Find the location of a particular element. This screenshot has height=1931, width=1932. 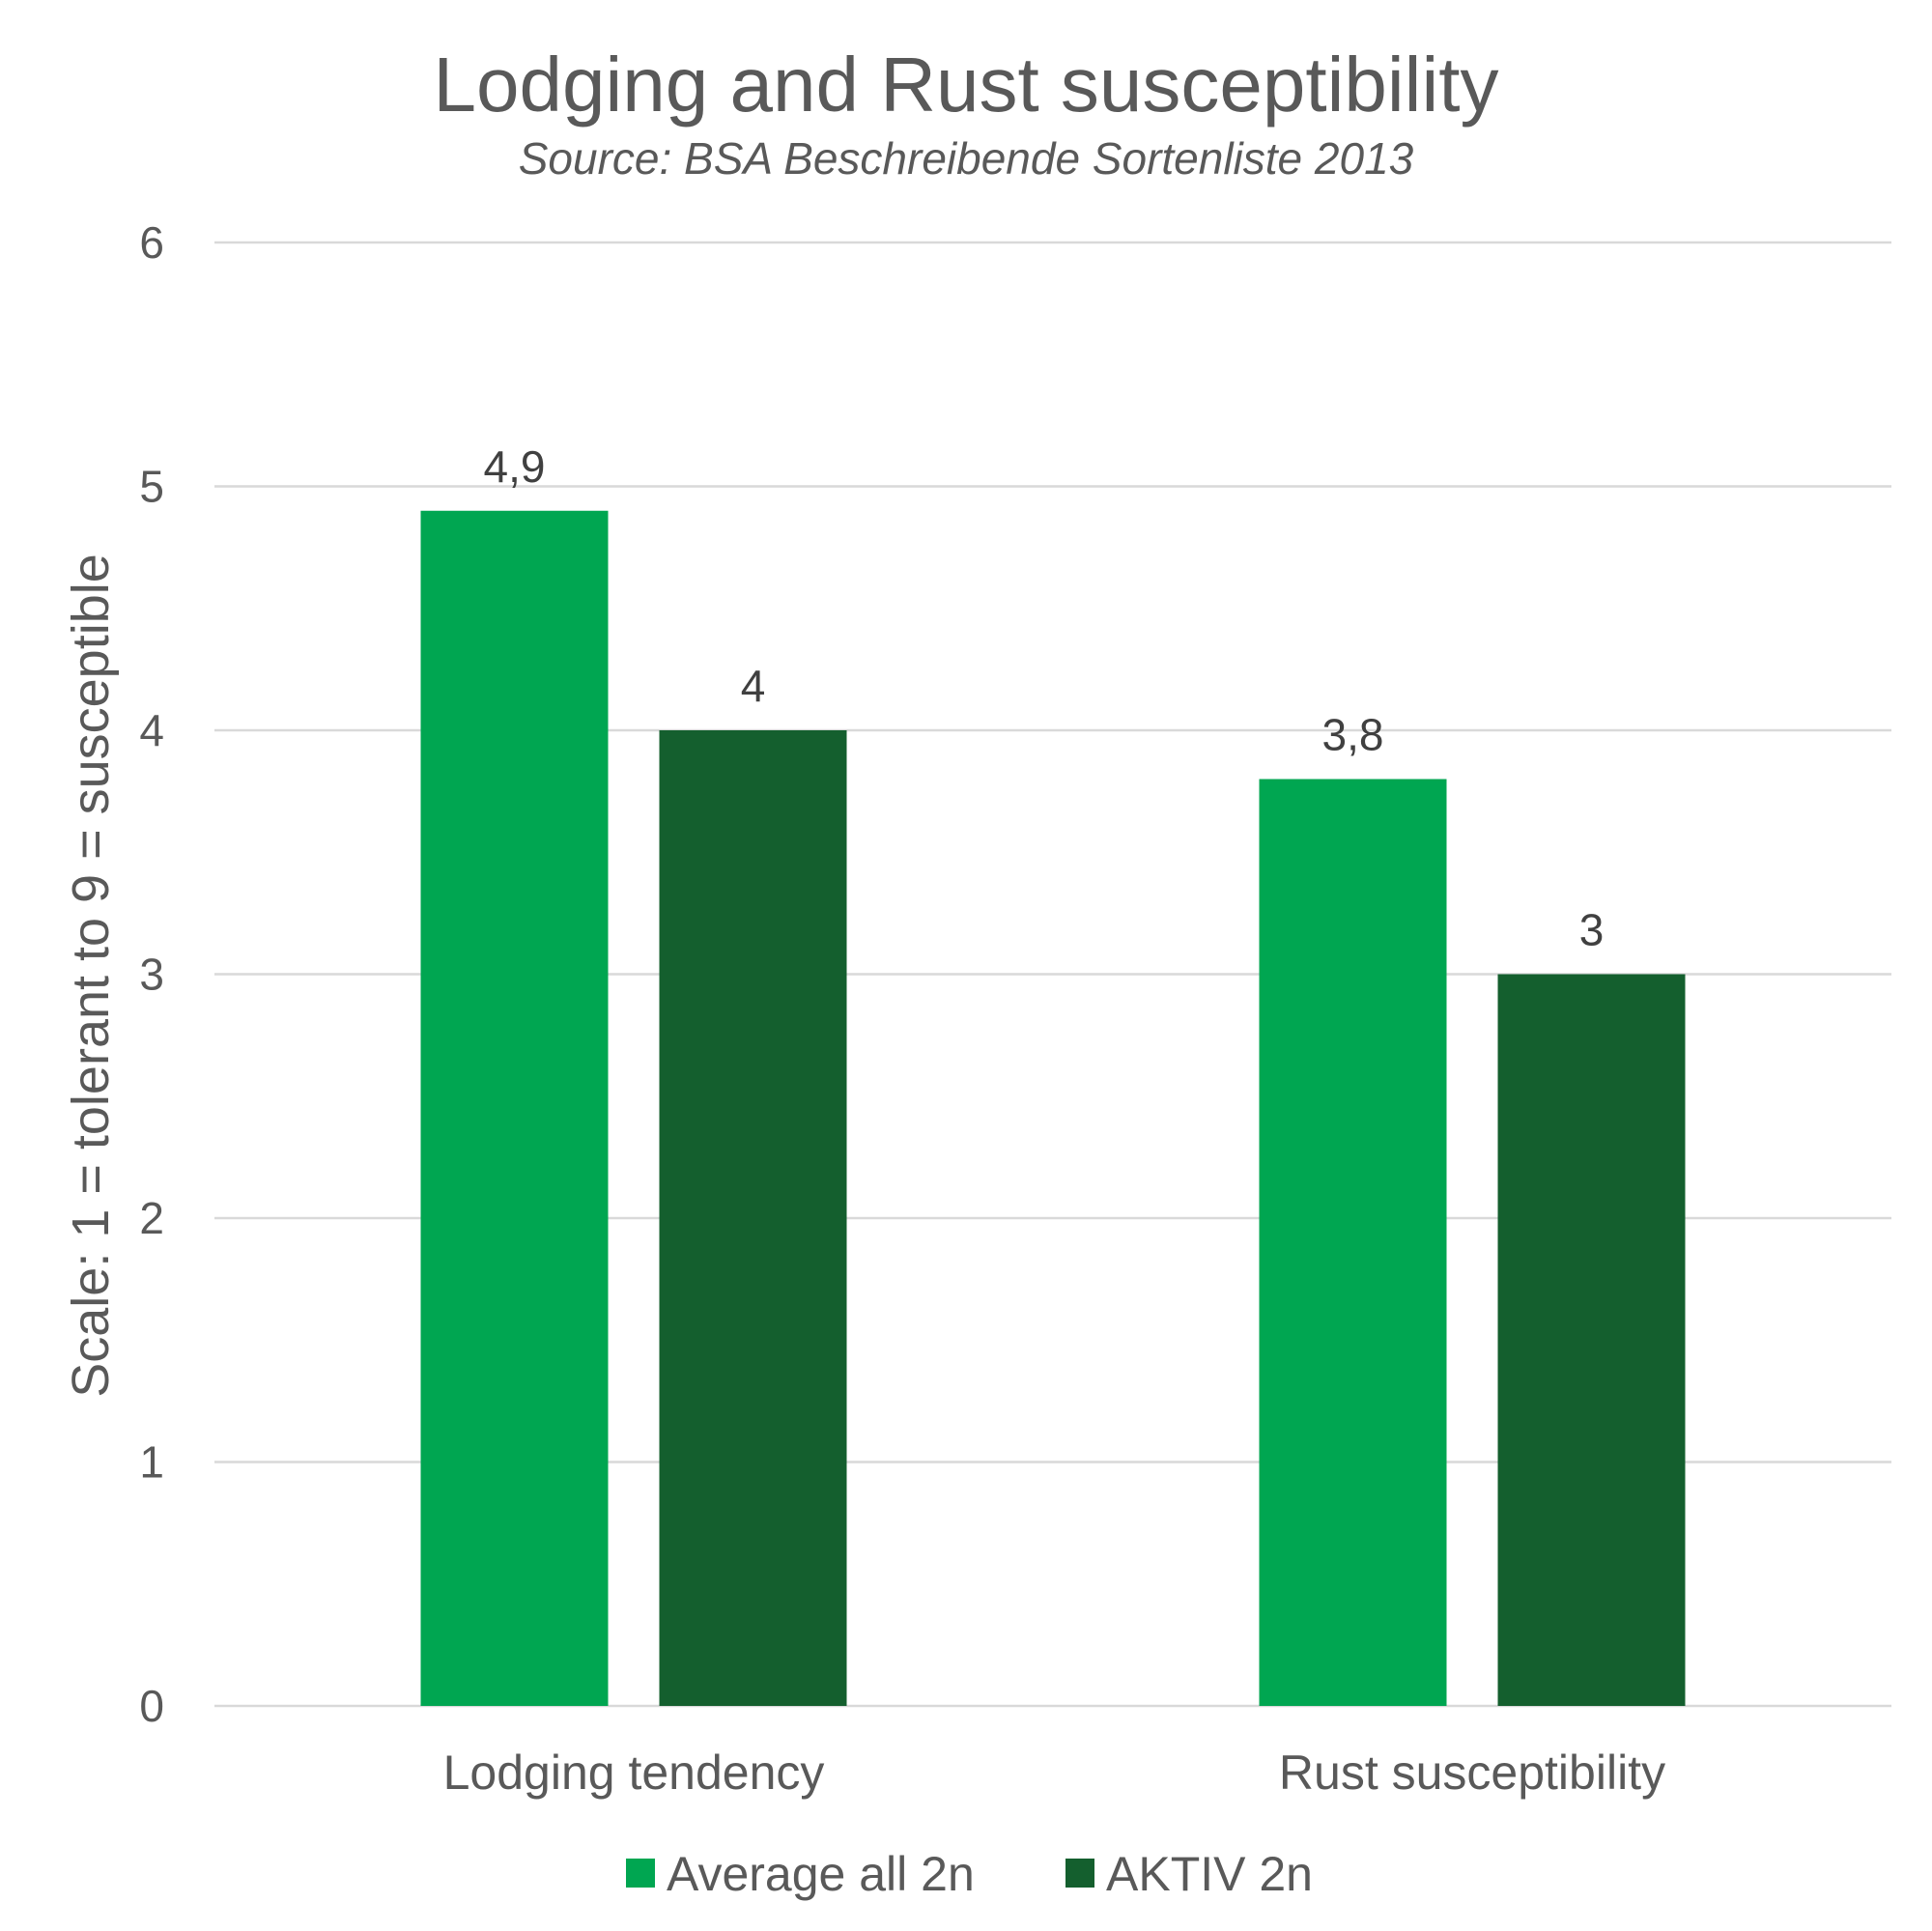

category-label: Rust susceptibility is located at coordinates (1472, 1773).